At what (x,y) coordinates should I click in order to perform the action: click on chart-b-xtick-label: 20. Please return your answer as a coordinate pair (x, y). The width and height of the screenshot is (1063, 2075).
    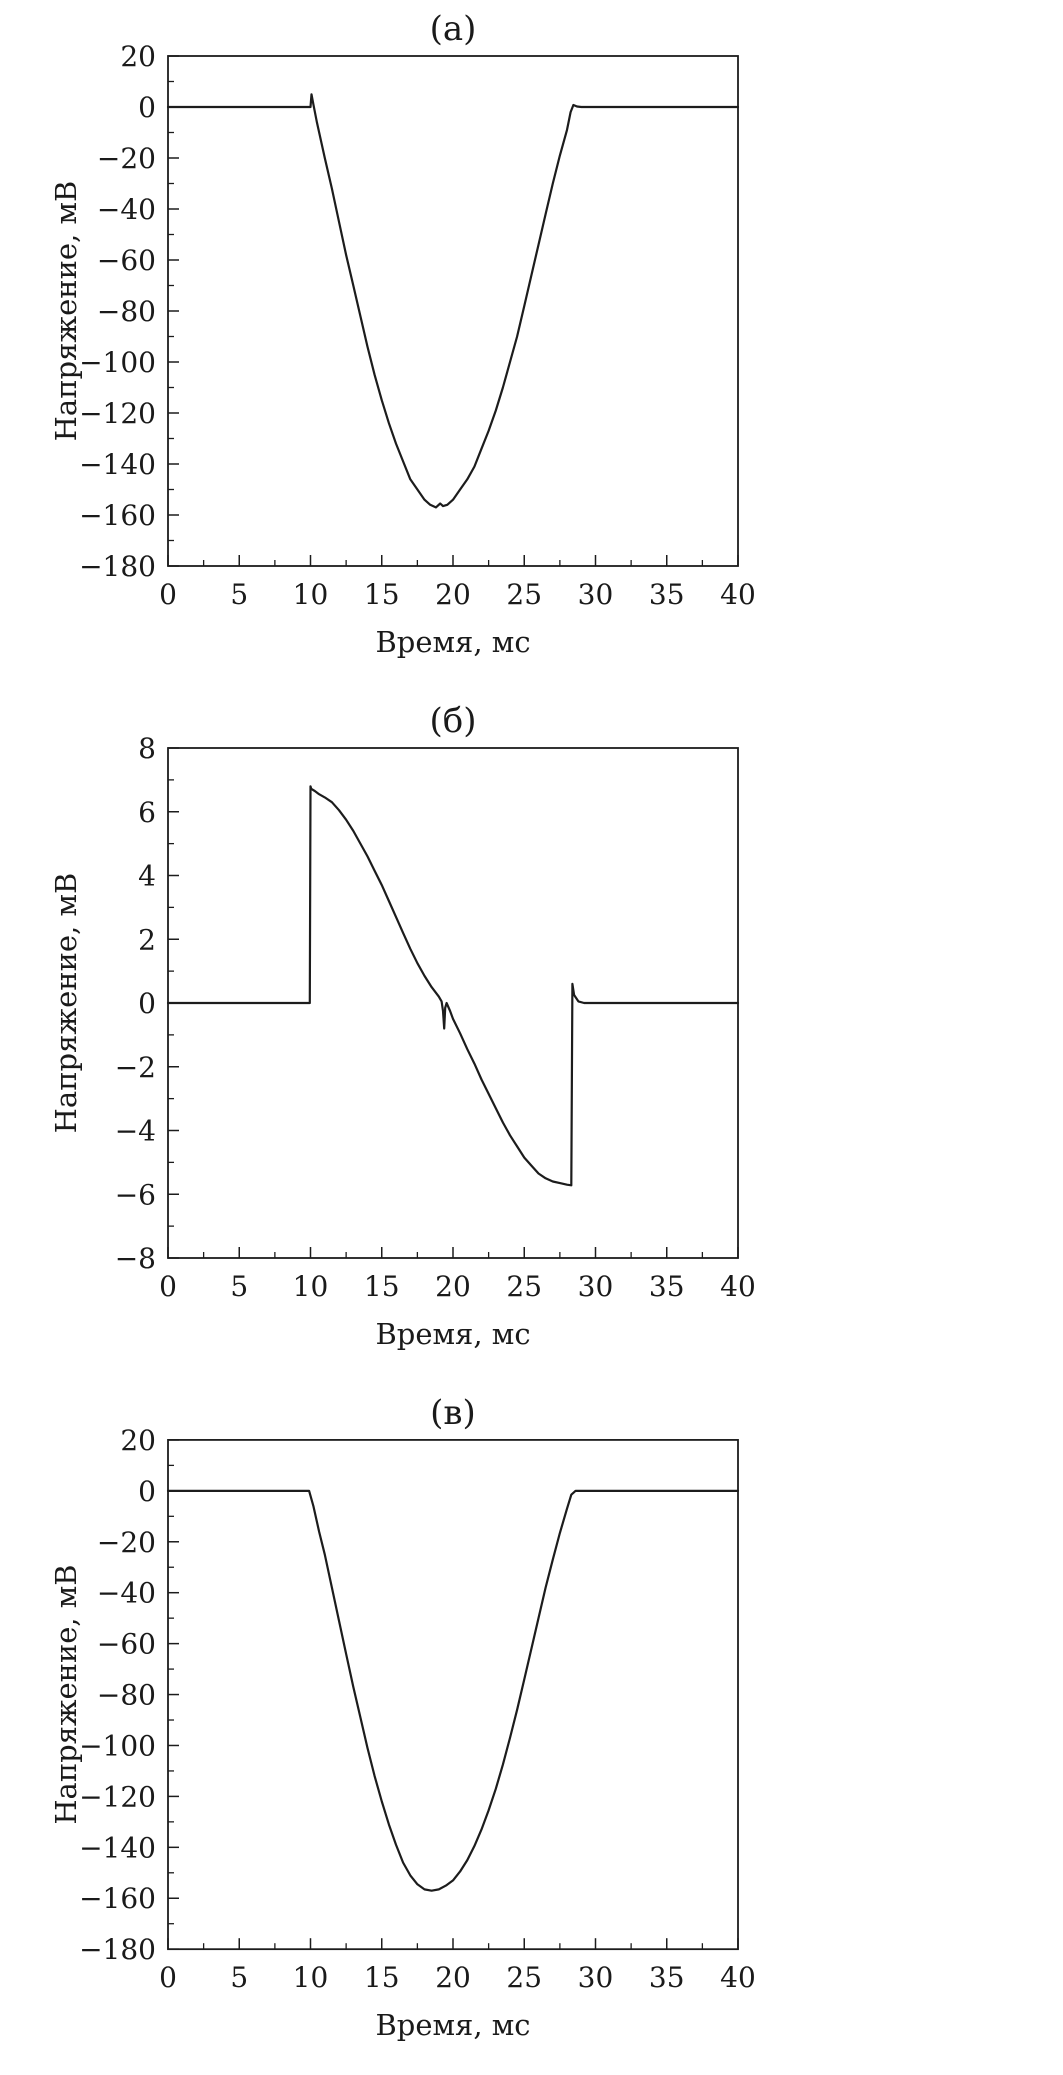
    Looking at the image, I should click on (453, 1286).